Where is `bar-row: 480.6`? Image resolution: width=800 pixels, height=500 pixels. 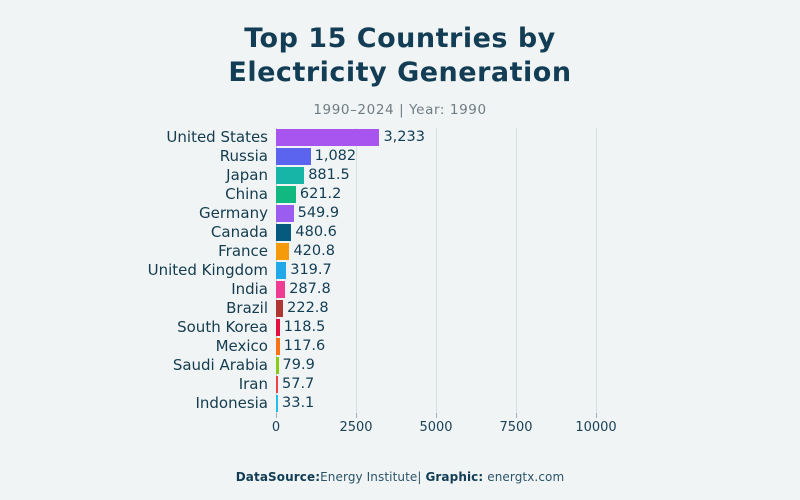
bar-row: 480.6 is located at coordinates (538, 232).